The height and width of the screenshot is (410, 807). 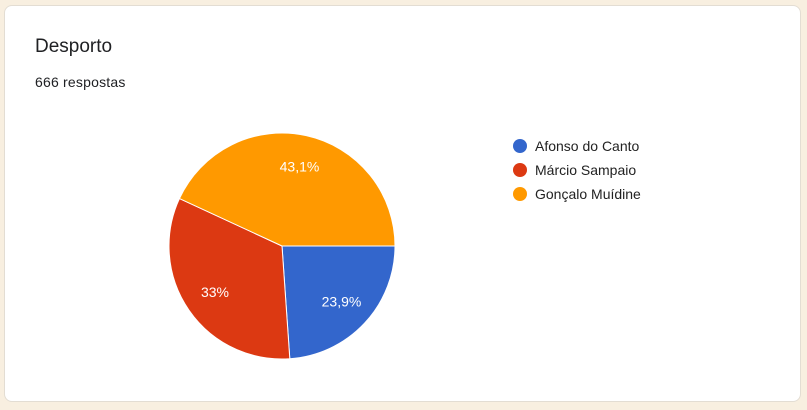 I want to click on legend-label: Afonso do Canto, so click(x=587, y=146).